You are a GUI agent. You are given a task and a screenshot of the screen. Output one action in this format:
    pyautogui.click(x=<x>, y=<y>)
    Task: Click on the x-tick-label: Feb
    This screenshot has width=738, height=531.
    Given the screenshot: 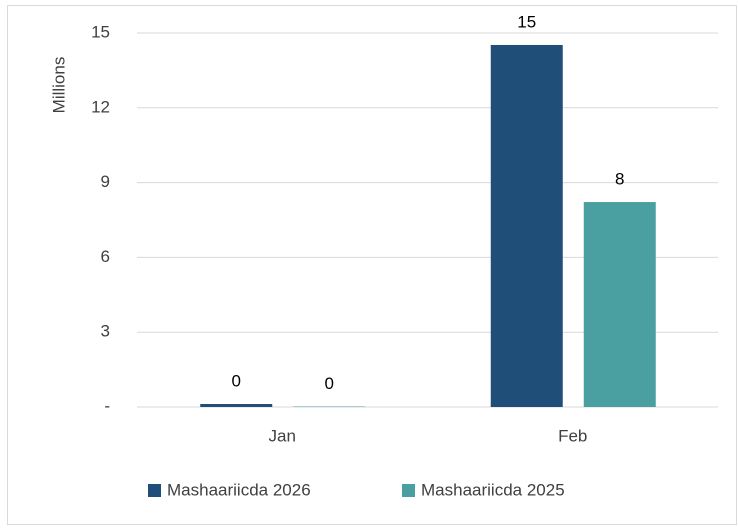 What is the action you would take?
    pyautogui.click(x=572, y=435)
    